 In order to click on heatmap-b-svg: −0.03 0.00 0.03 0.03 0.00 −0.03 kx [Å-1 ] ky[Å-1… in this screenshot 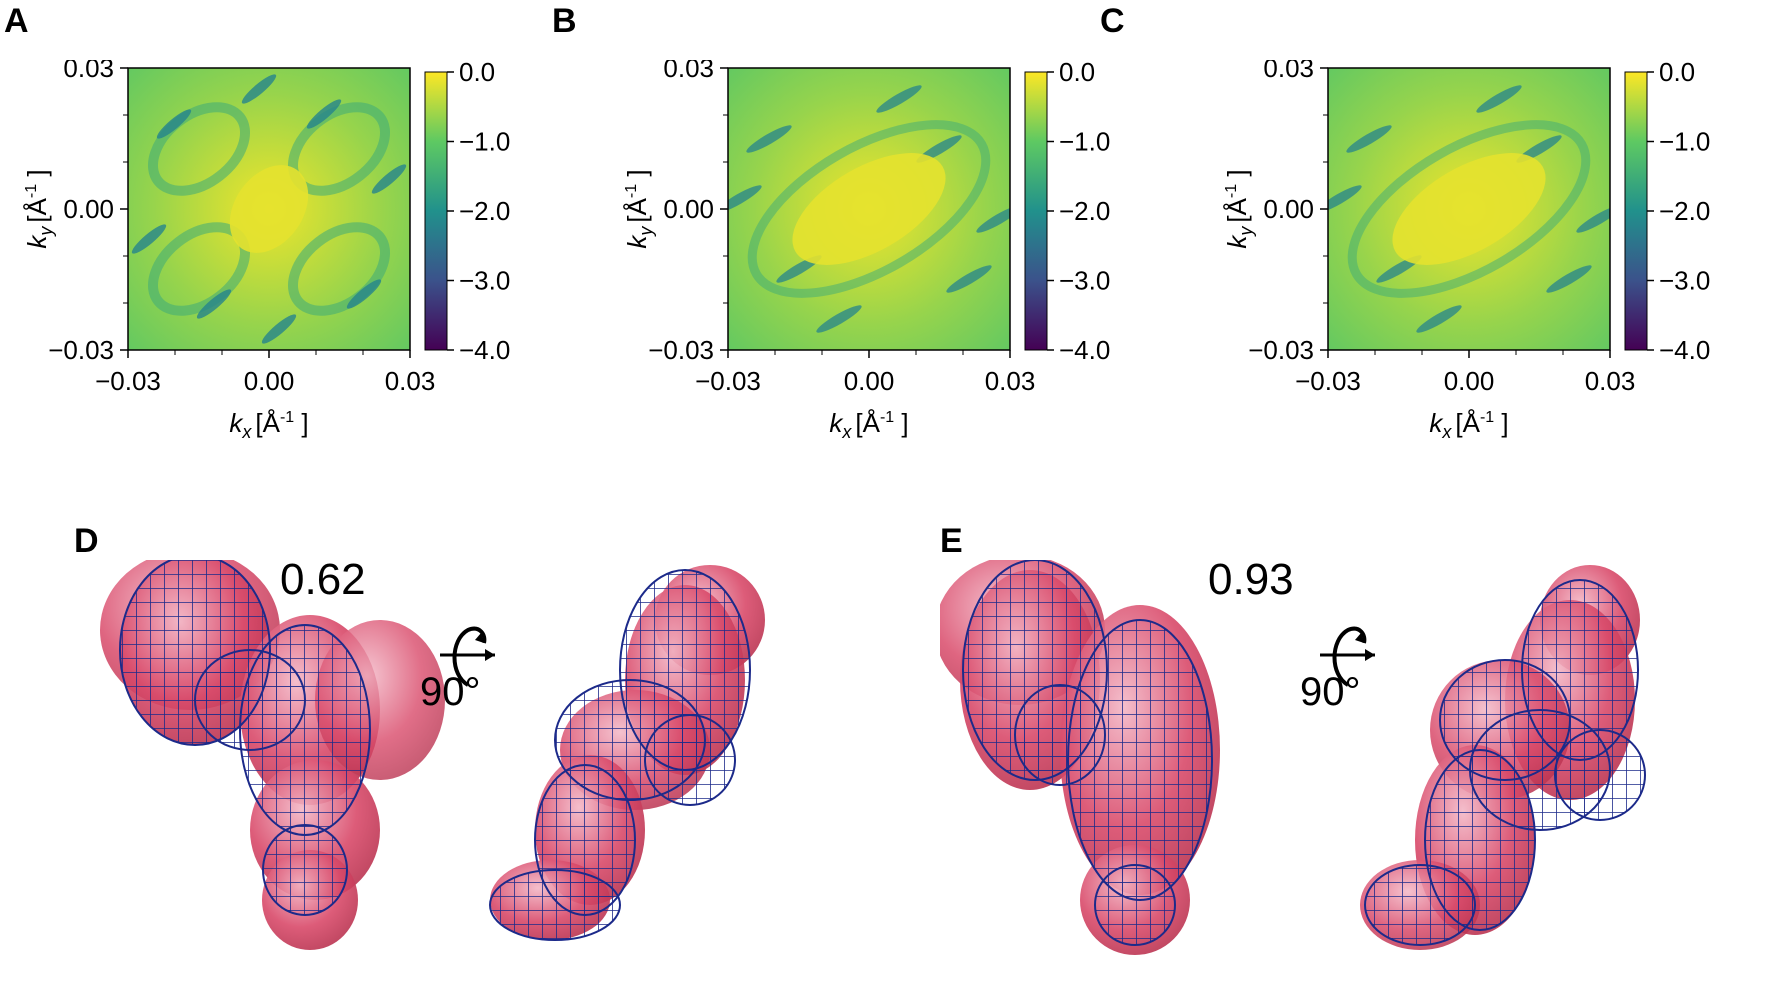, I will do `click(866, 251)`.